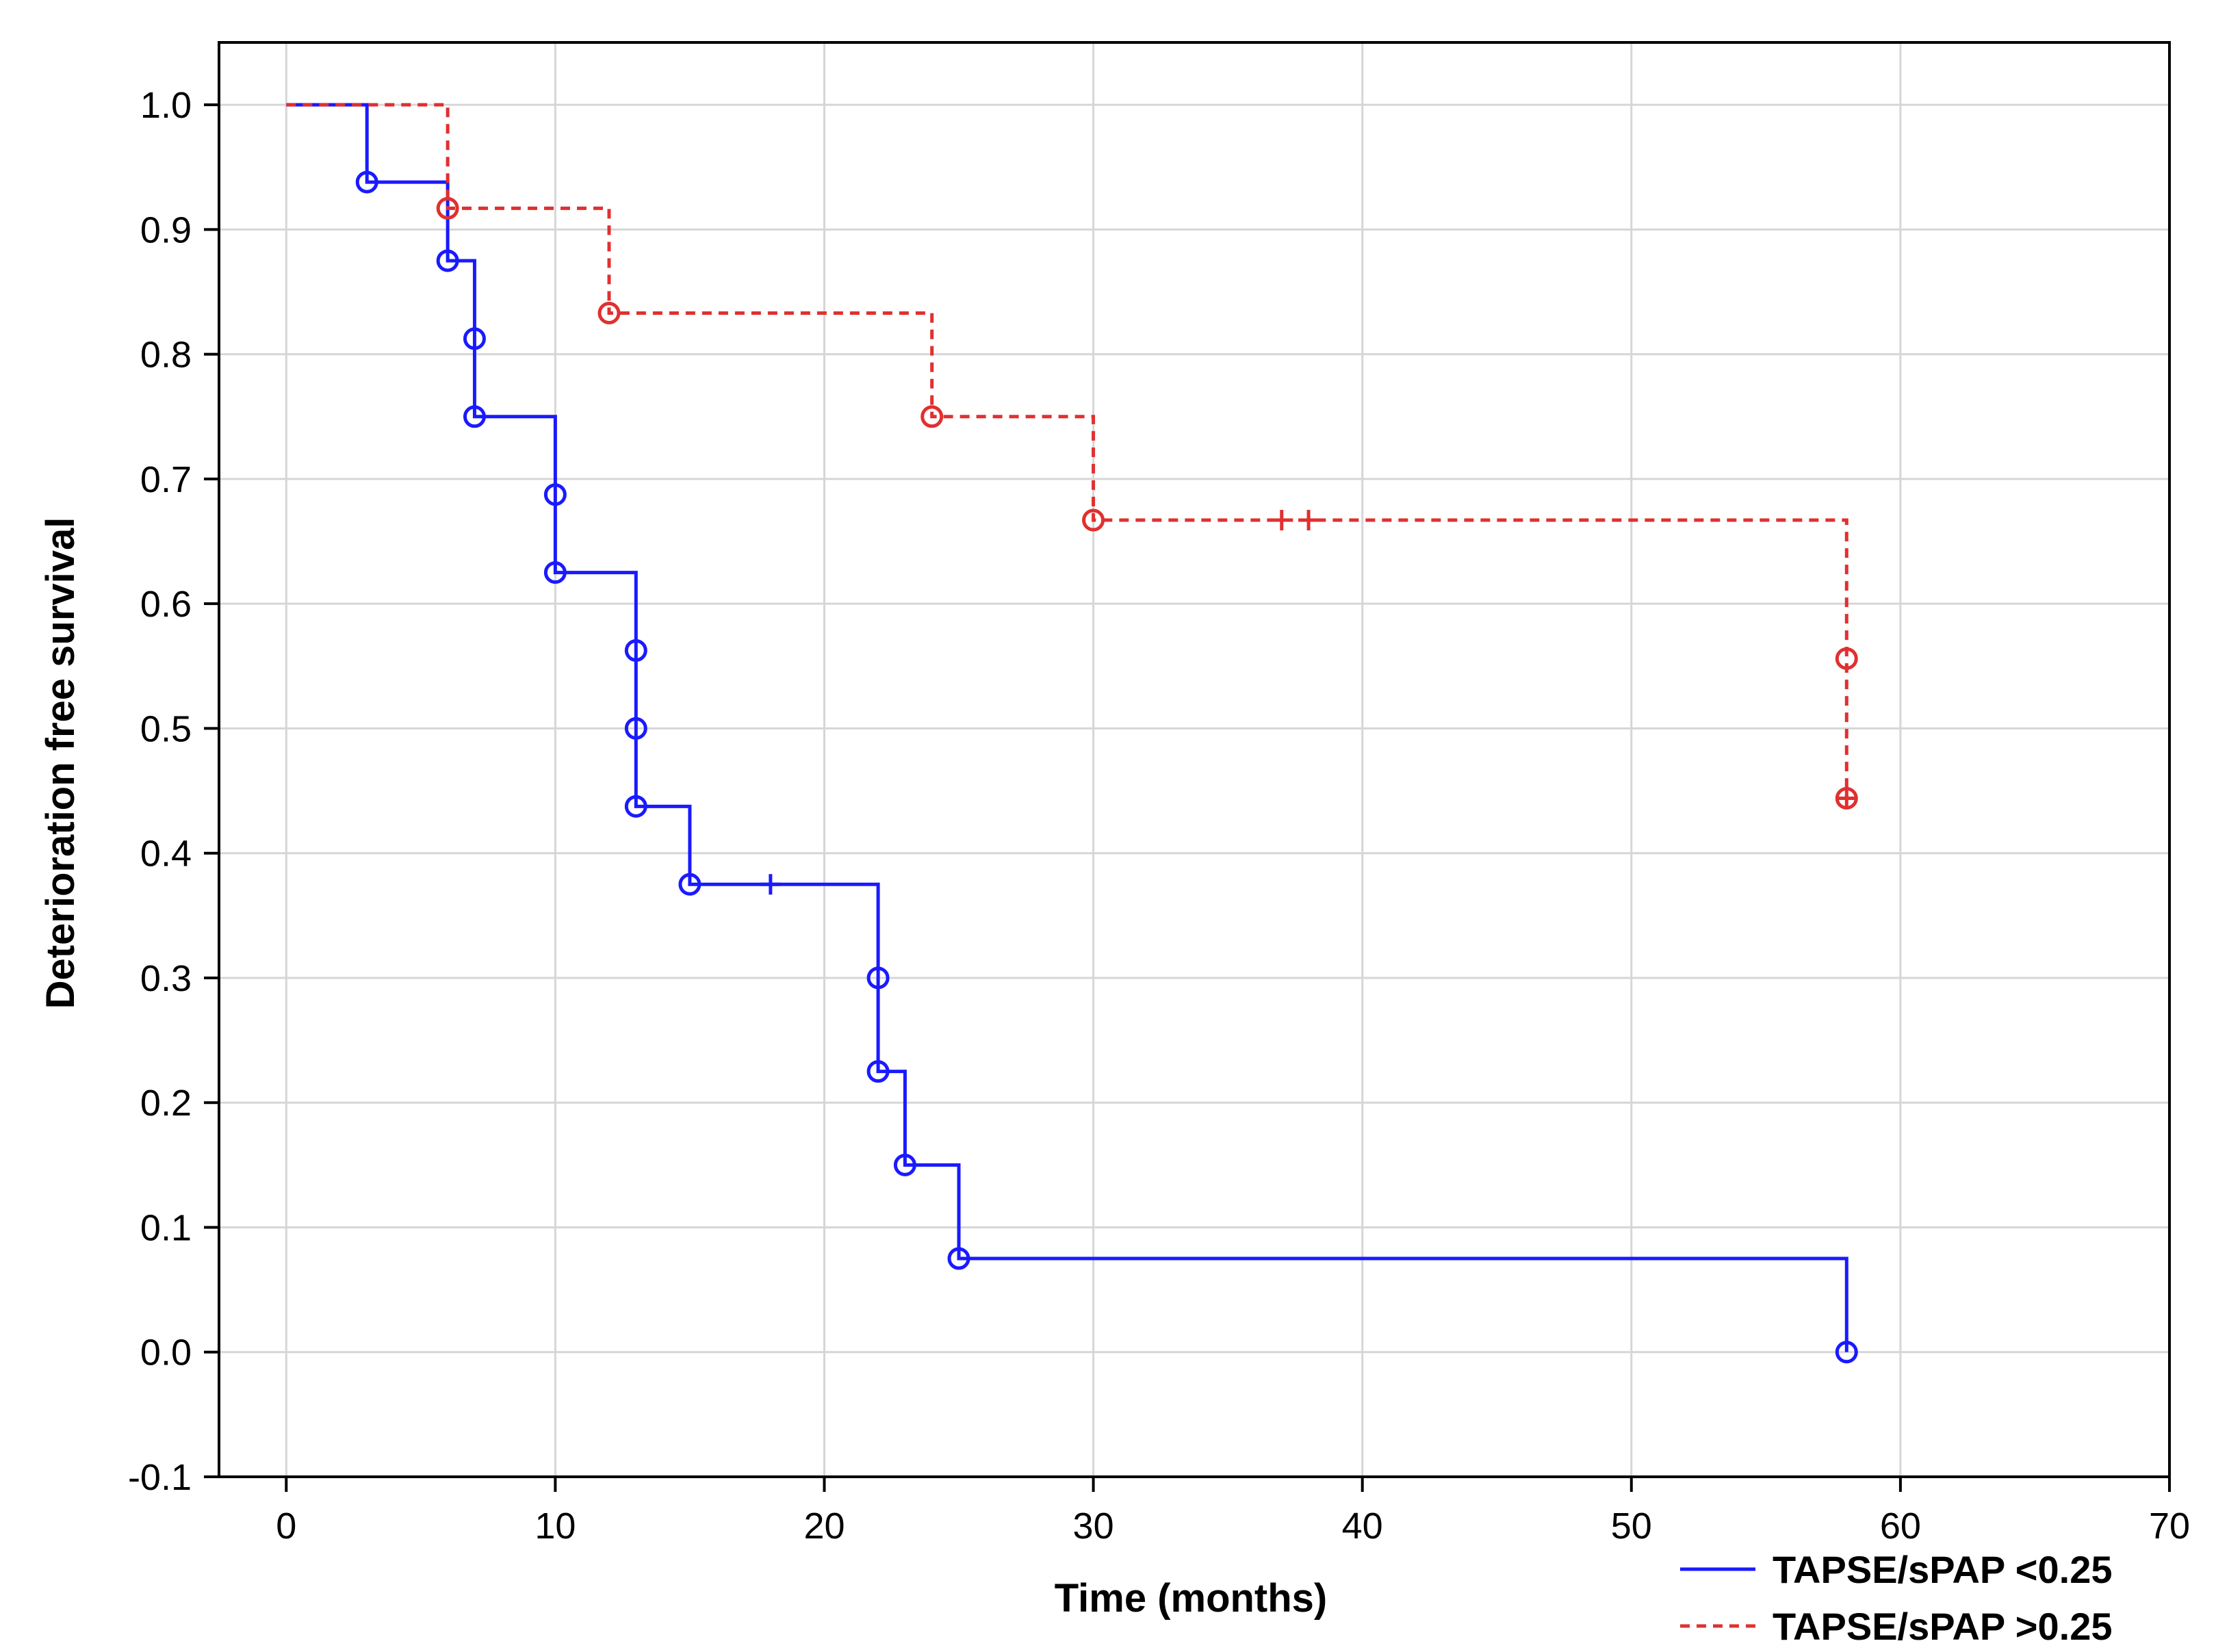 The image size is (2216, 1652). What do you see at coordinates (1631, 1527) in the screenshot?
I see `x-tick-label: 50` at bounding box center [1631, 1527].